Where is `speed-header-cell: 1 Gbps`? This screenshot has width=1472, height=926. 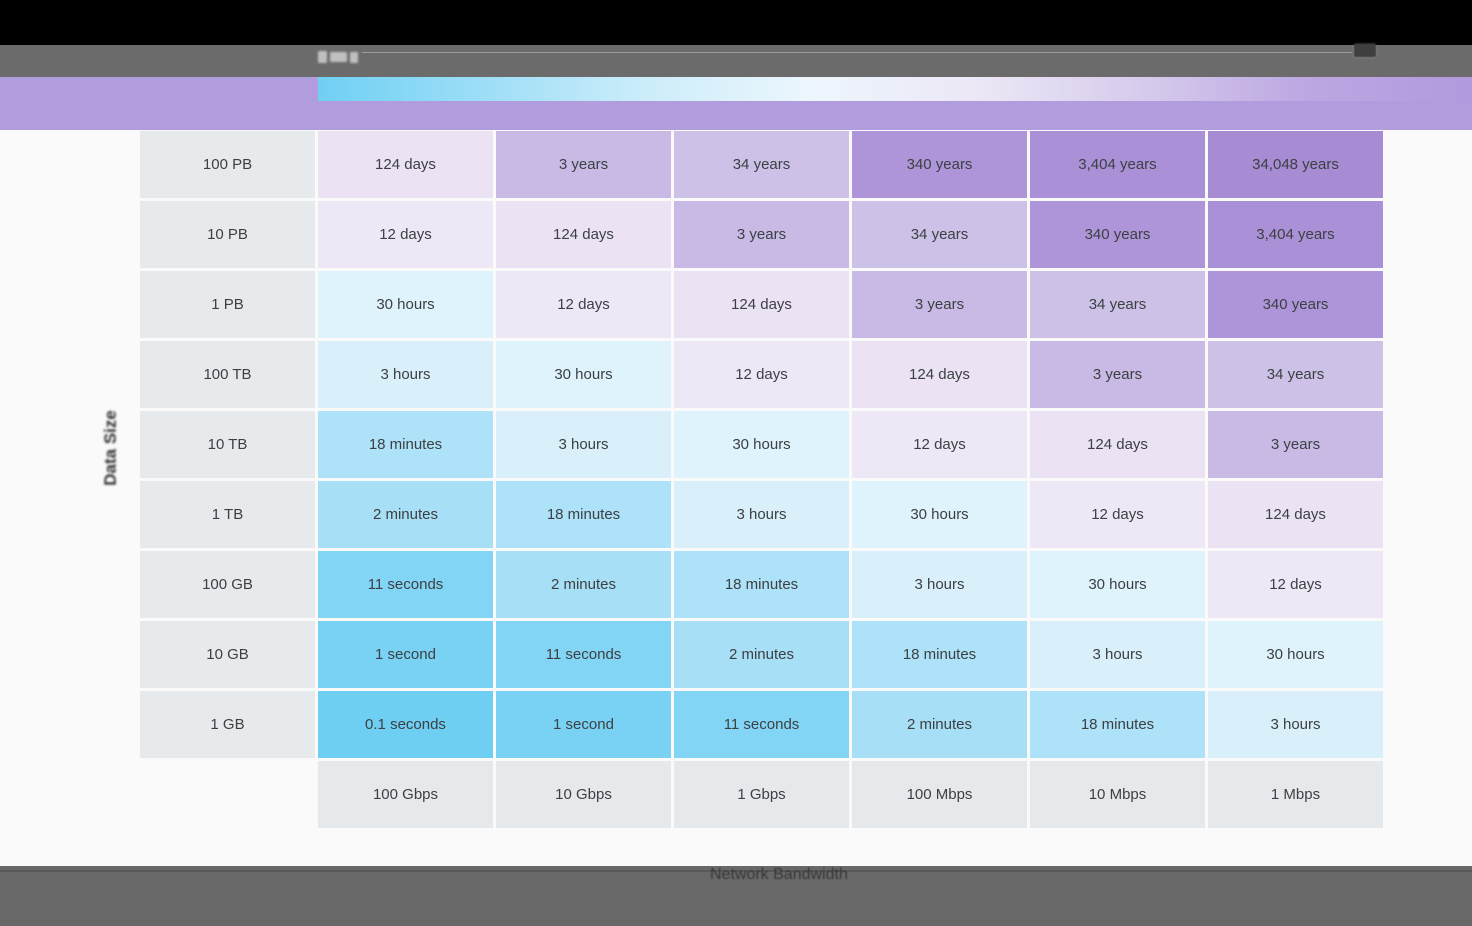
speed-header-cell: 1 Gbps is located at coordinates (761, 794).